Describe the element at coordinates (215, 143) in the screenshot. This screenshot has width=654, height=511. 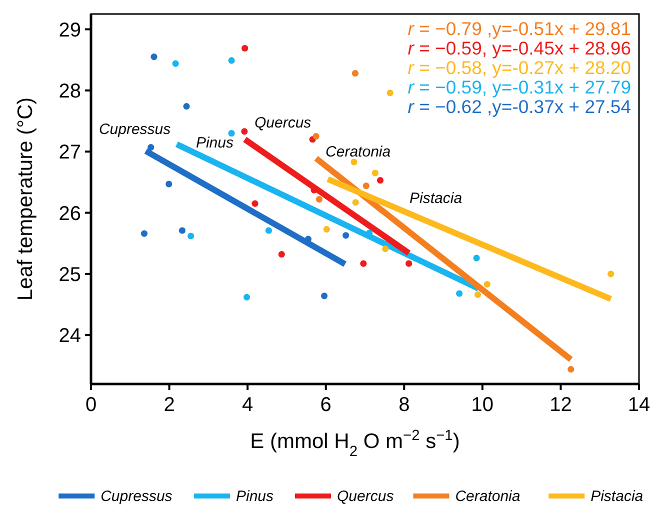
I see `annotation: Pinus` at that location.